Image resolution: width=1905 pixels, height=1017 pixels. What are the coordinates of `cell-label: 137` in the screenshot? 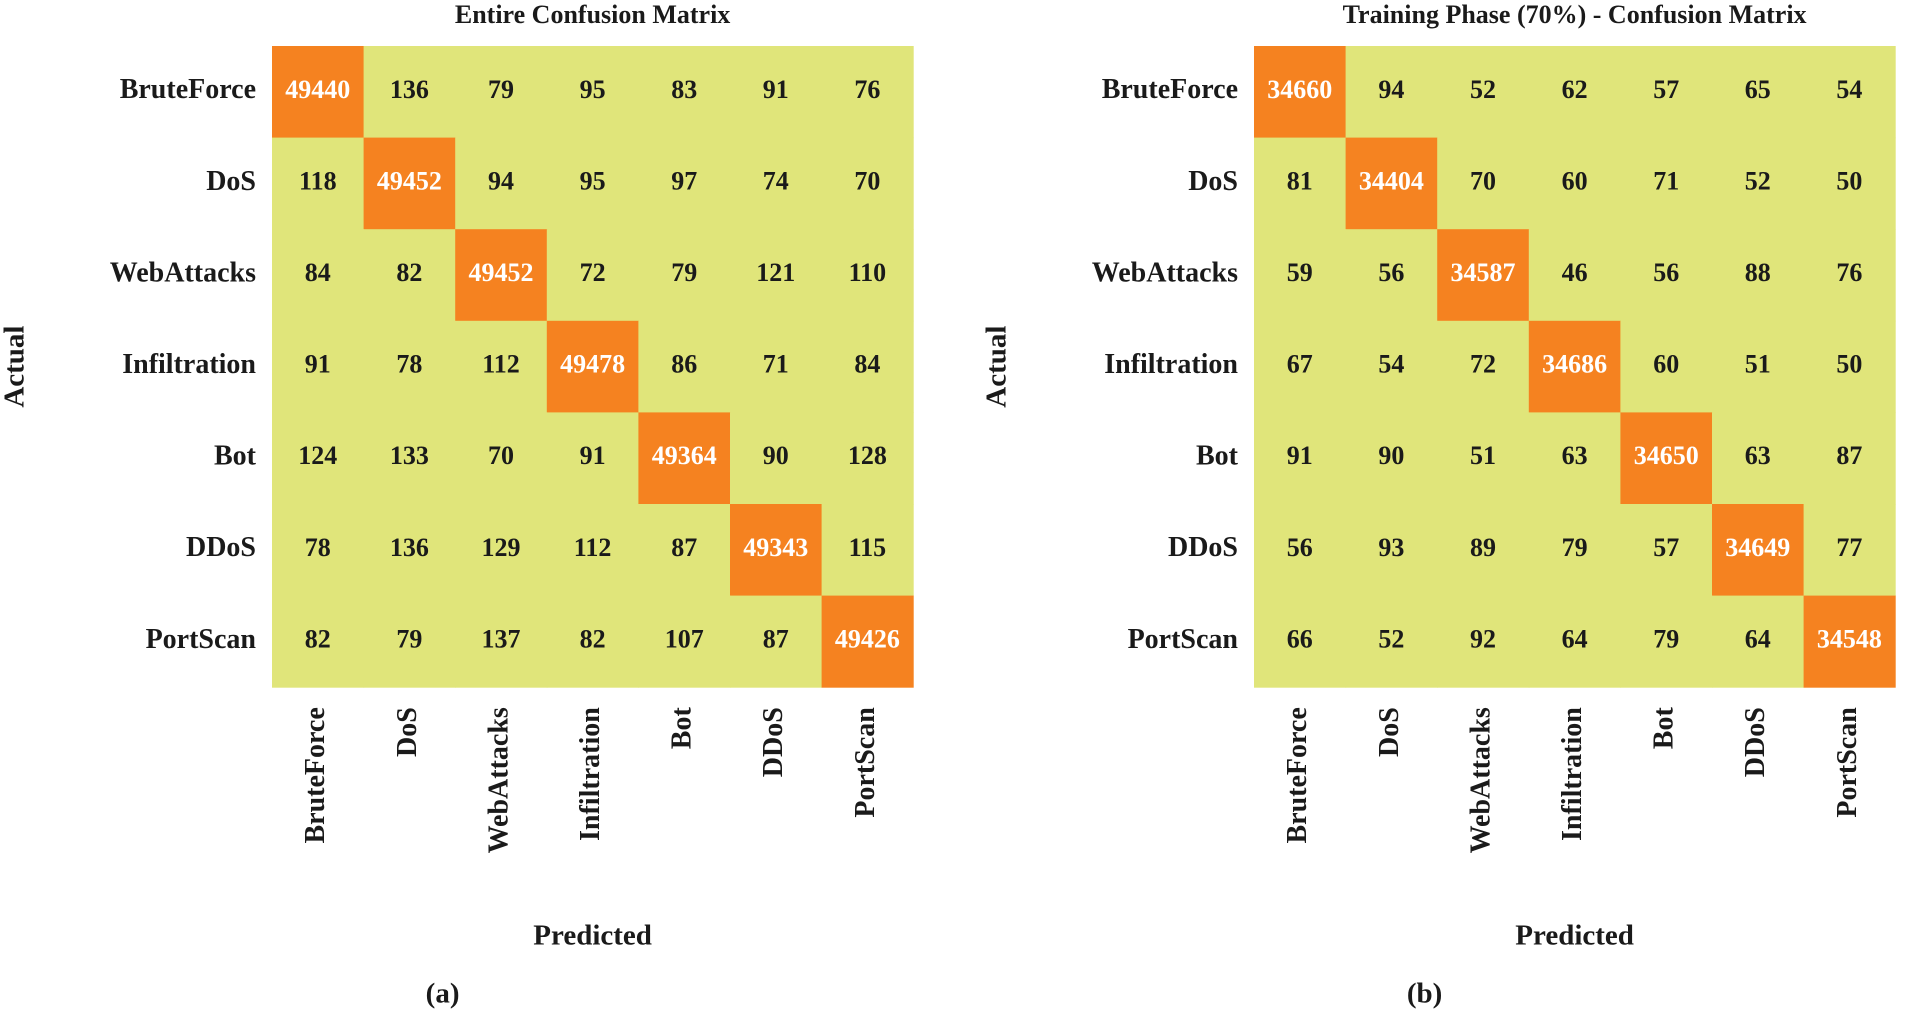 It's located at (501, 638).